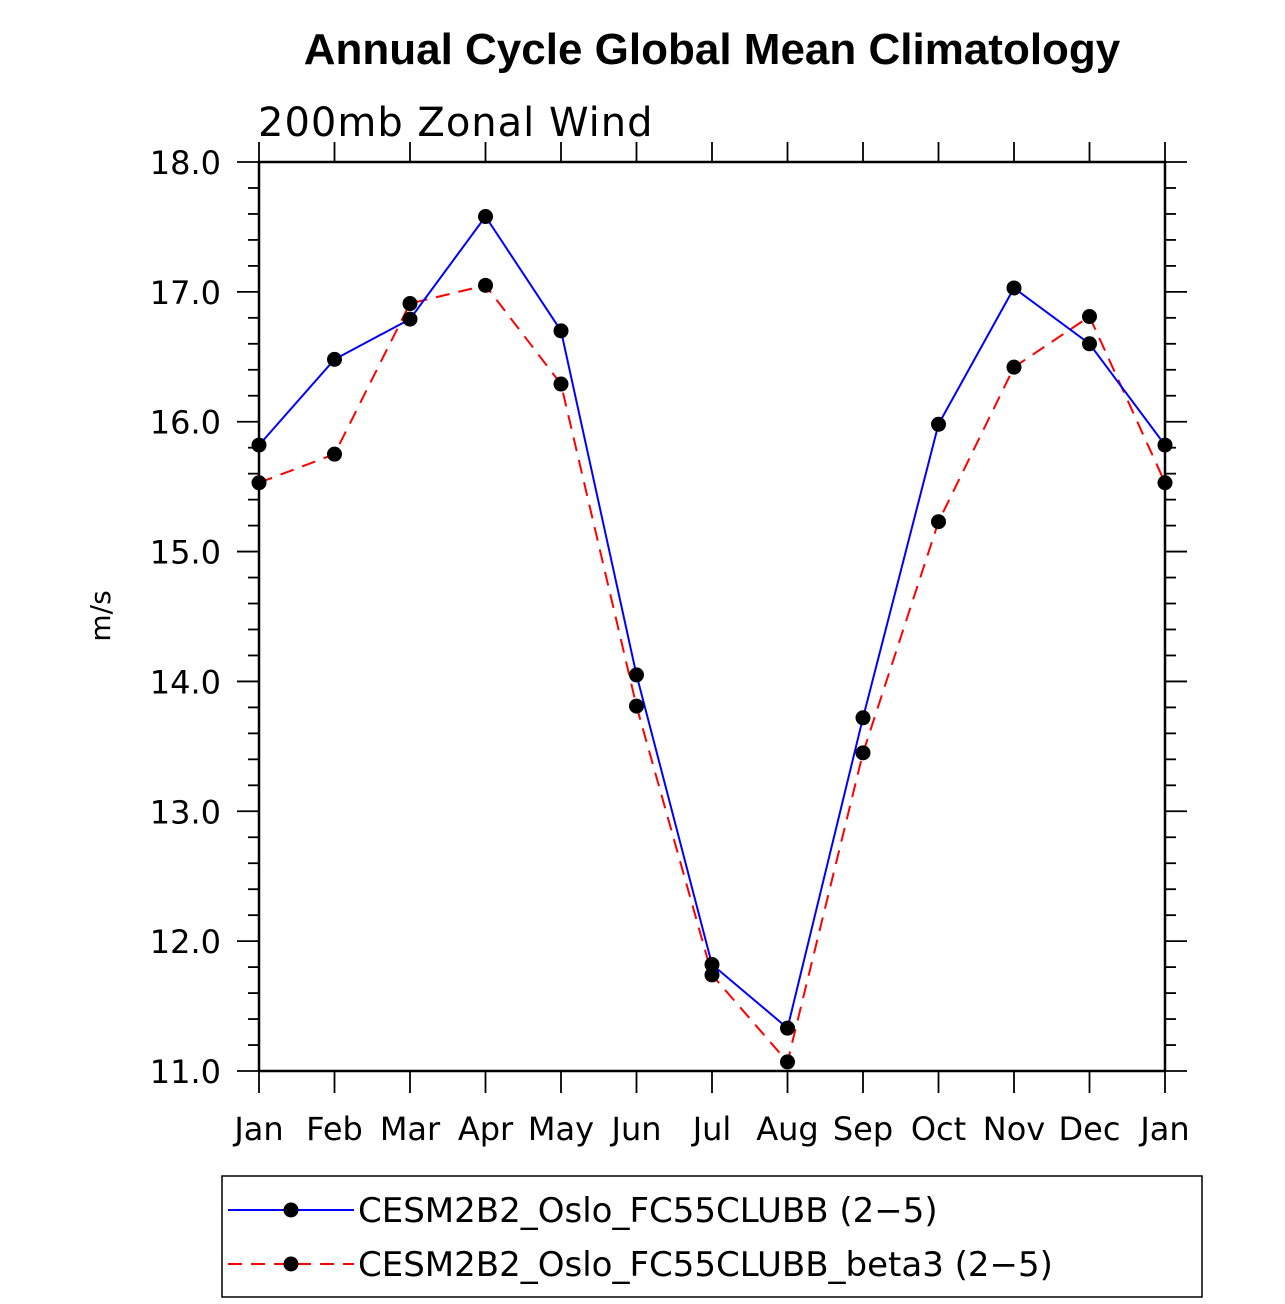 The height and width of the screenshot is (1304, 1285). Describe the element at coordinates (938, 1129) in the screenshot. I see `x-tick-label: Oct` at that location.